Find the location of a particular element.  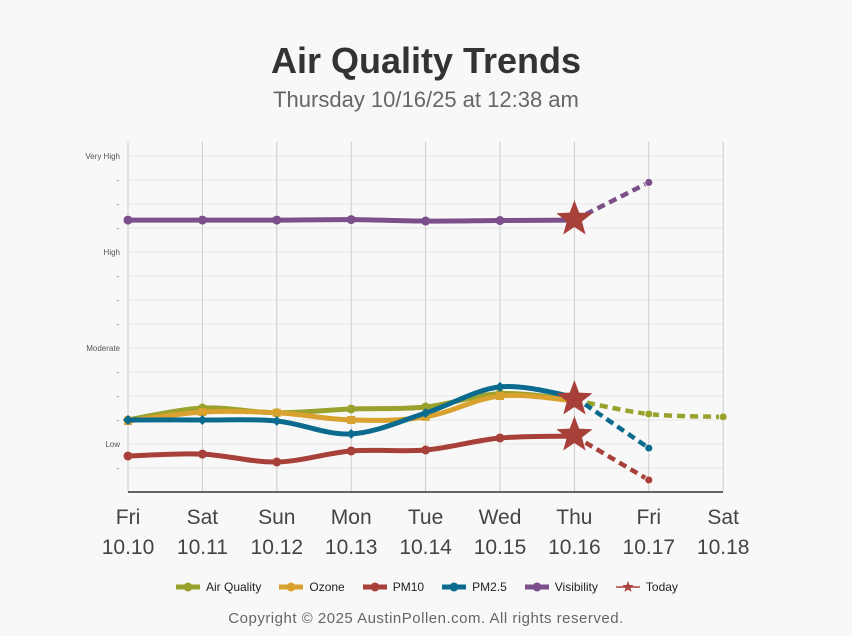

chart-subtitle: Thursday 10/16/25 at 12:38 am is located at coordinates (426, 99).